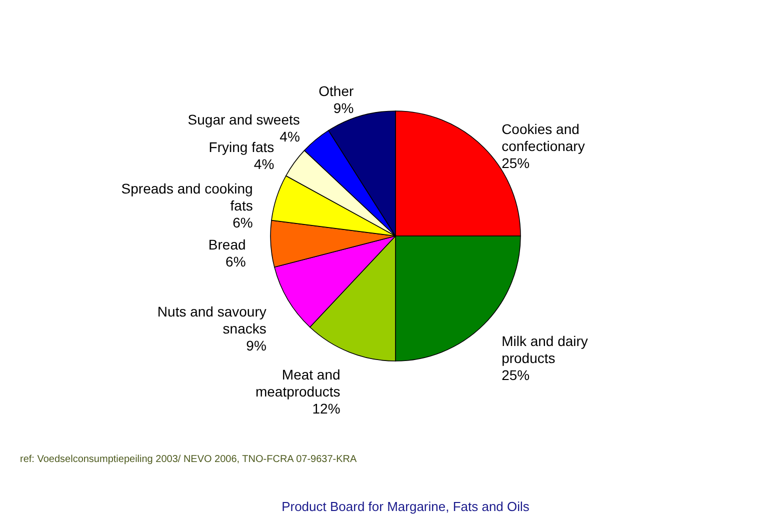  Describe the element at coordinates (543, 137) in the screenshot. I see `slice-label: Cookies and confectionary` at that location.